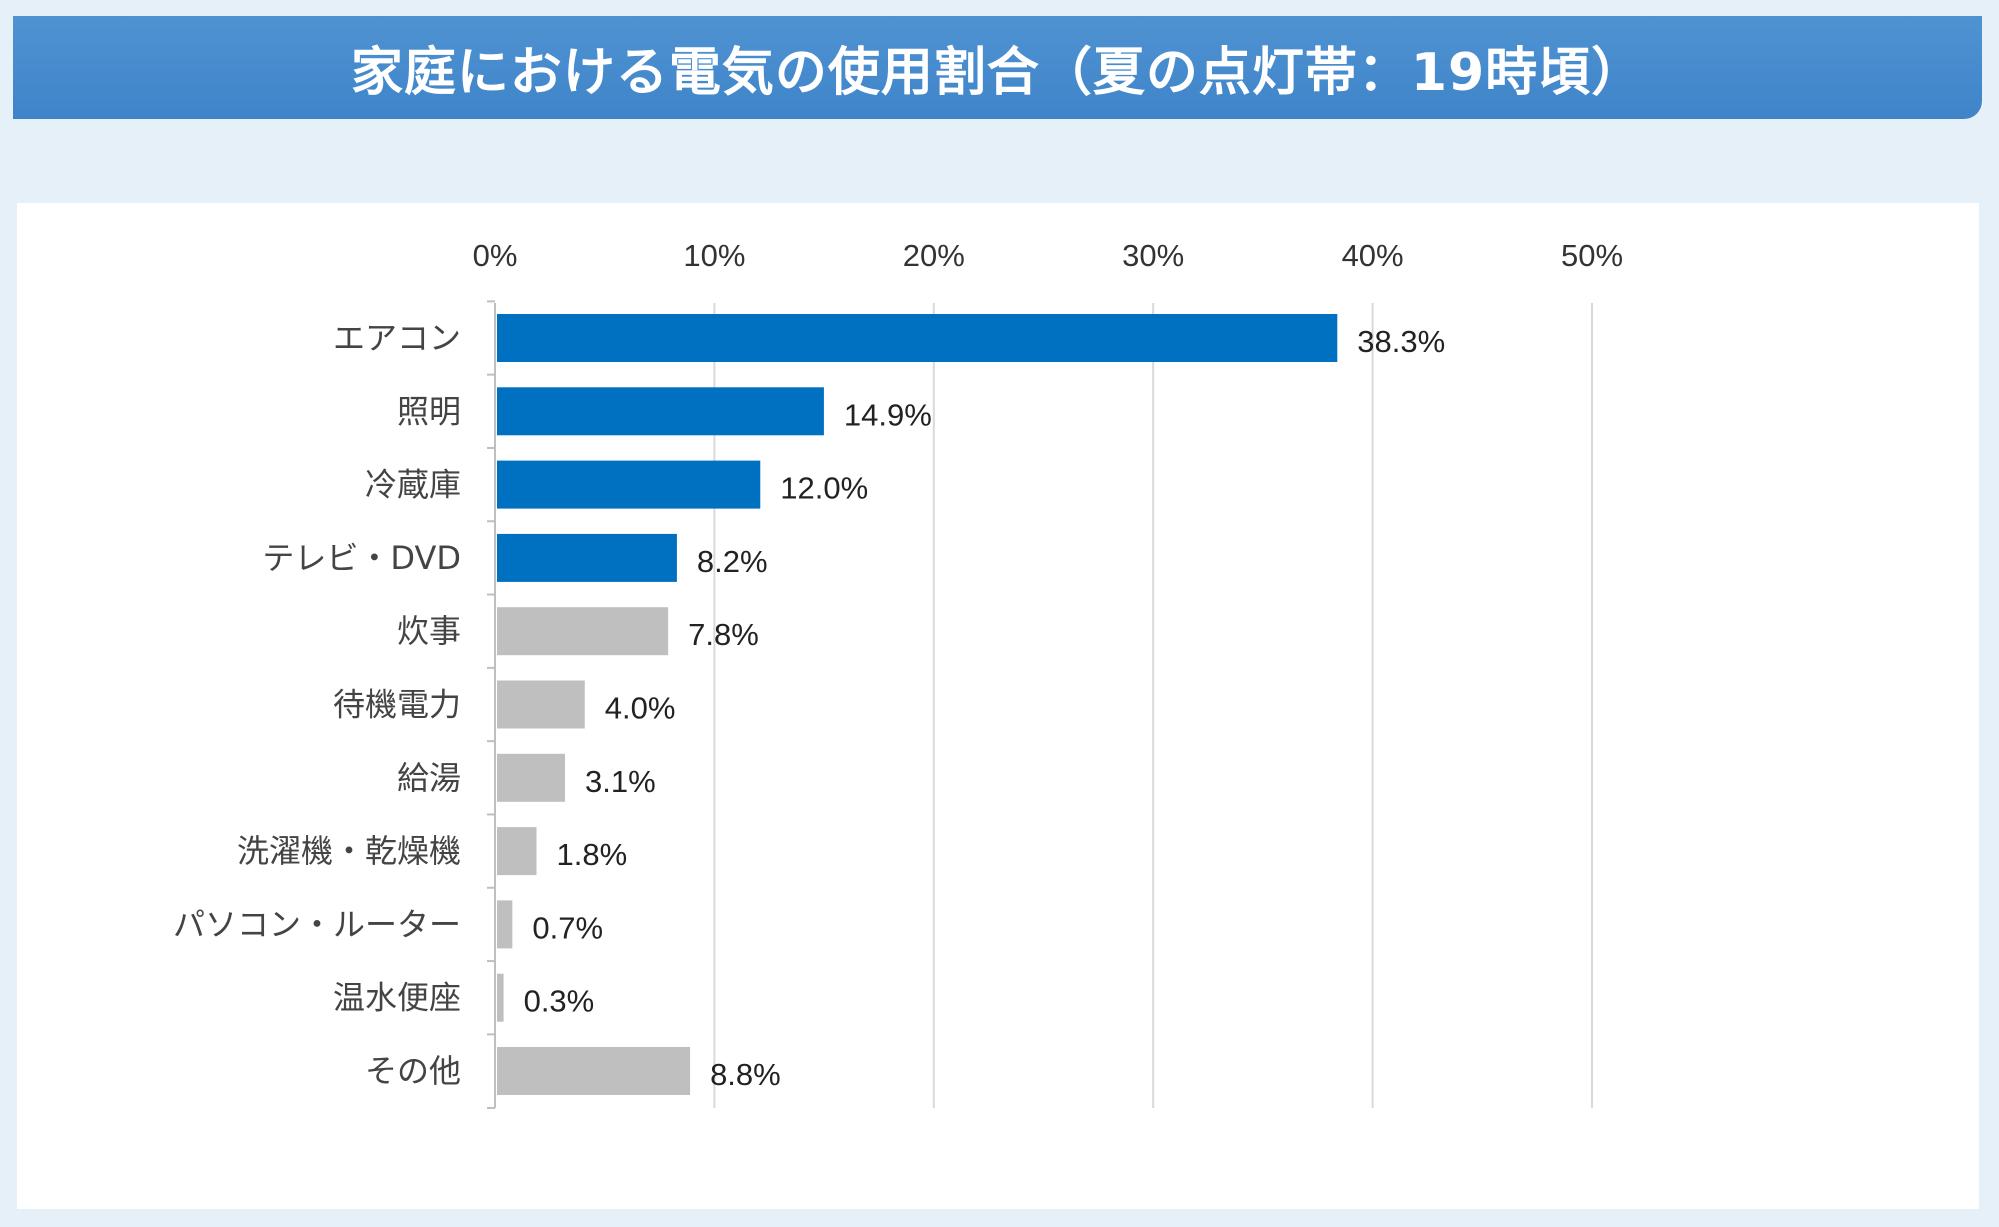 Image resolution: width=1999 pixels, height=1227 pixels. I want to click on value-label: 1.8%, so click(591, 854).